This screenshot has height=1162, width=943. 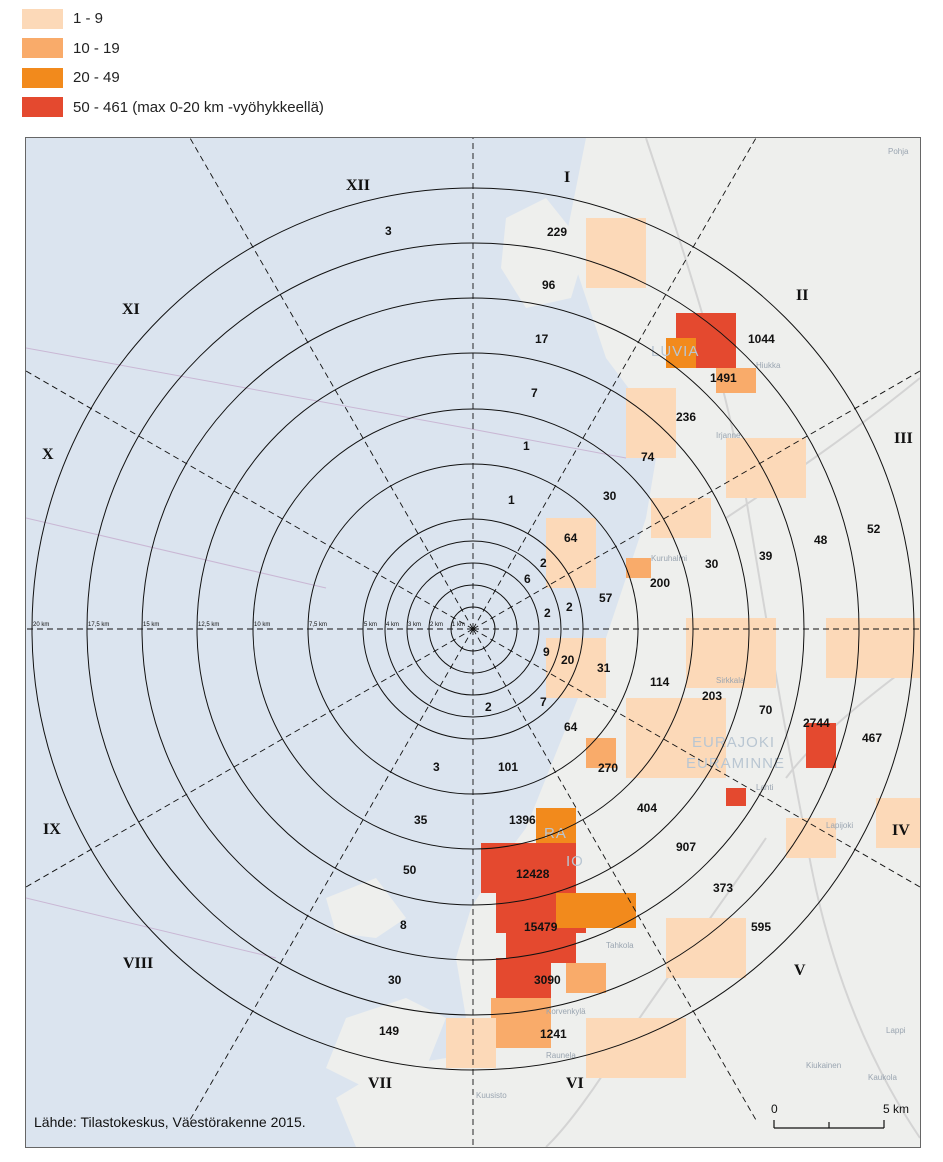 I want to click on legend-item: 10 - 19, so click(x=173, y=49).